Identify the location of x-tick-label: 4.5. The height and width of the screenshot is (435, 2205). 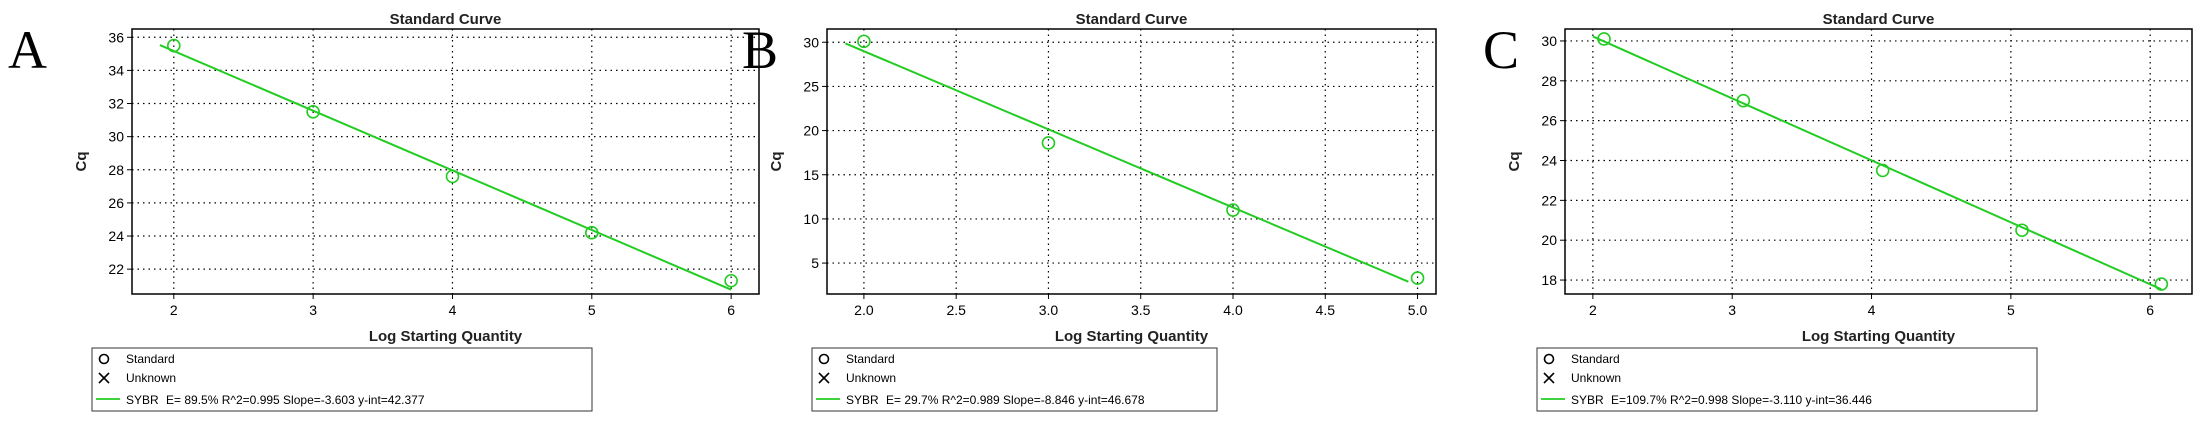
(1326, 310).